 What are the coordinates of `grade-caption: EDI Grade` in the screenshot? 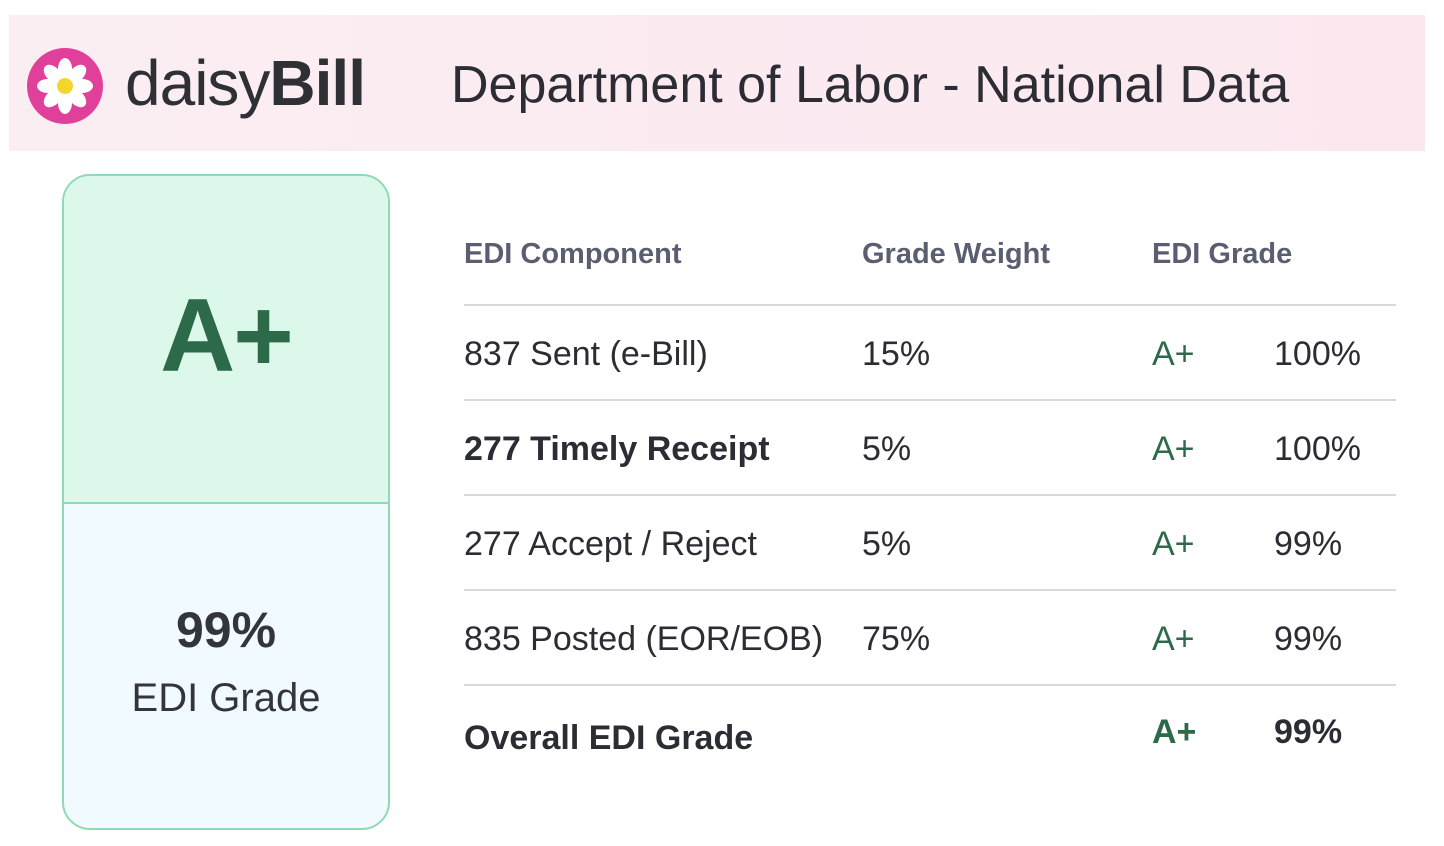 It's located at (226, 698).